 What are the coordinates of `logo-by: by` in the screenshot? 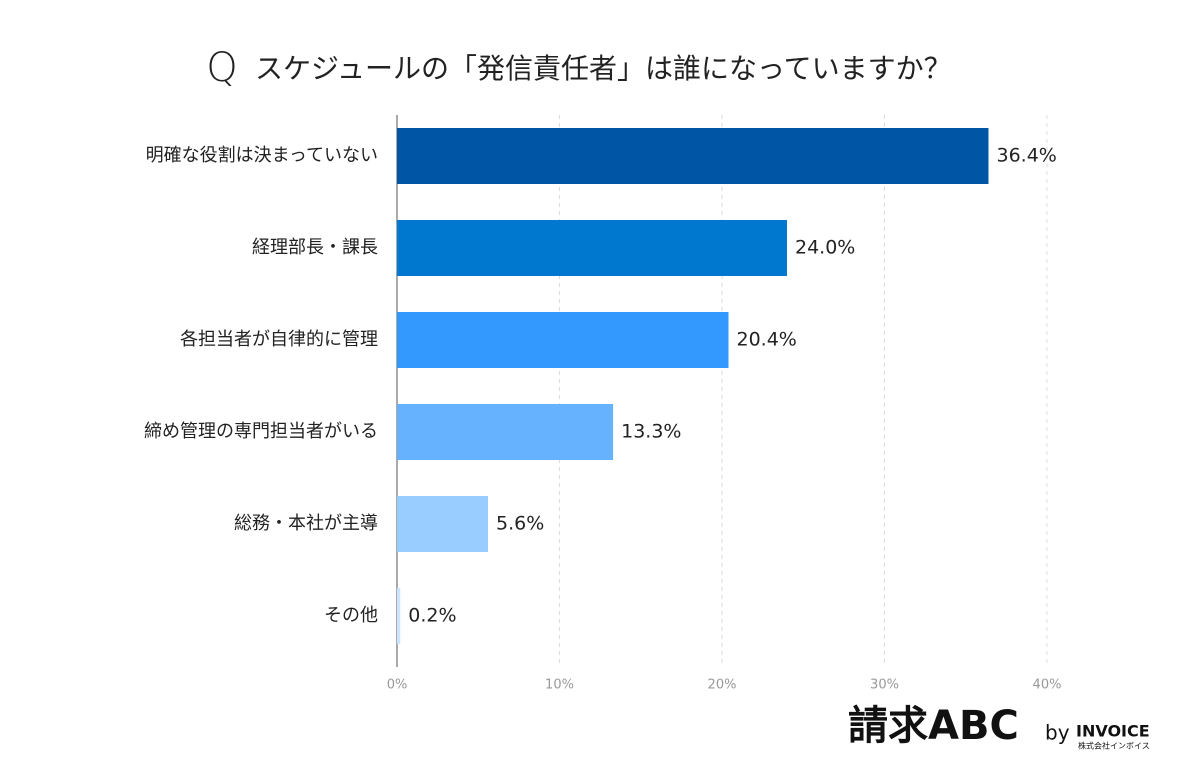 It's located at (1057, 733).